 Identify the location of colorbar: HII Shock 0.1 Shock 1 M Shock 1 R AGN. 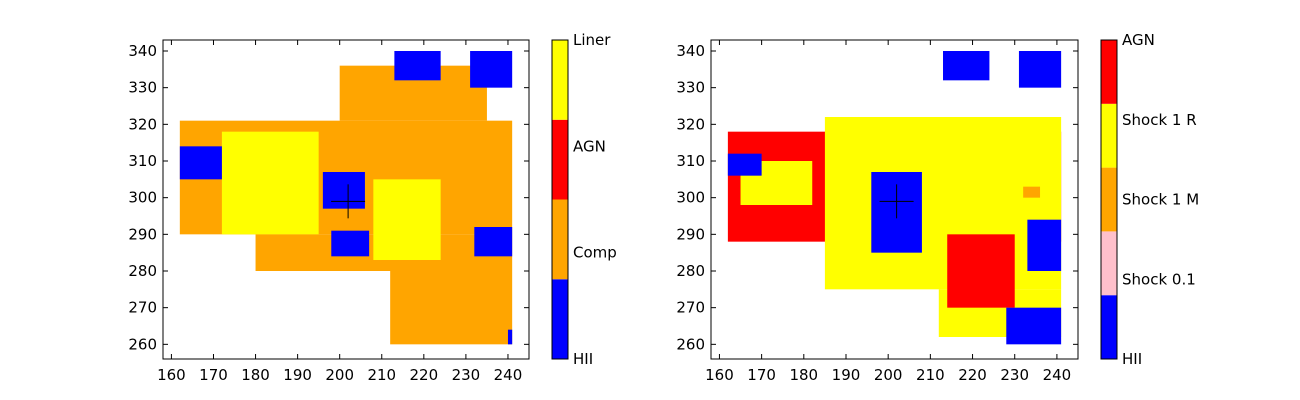
(1149, 199).